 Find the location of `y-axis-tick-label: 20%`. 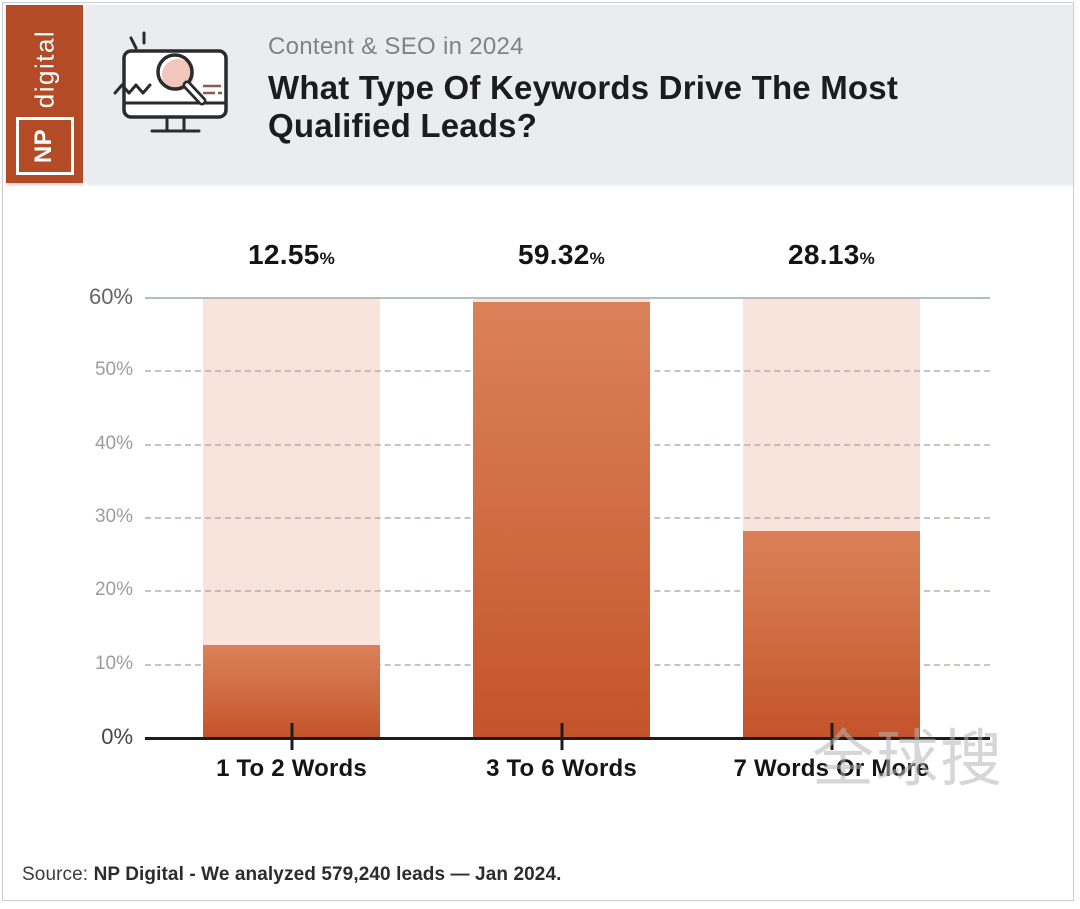

y-axis-tick-label: 20% is located at coordinates (113, 590).